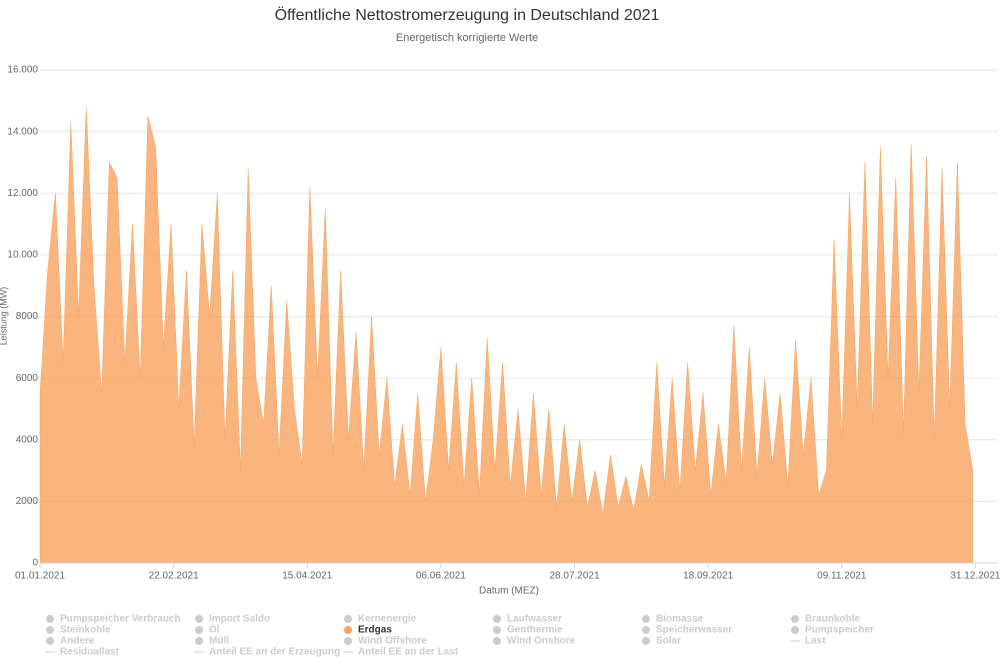 The image size is (1000, 669). I want to click on y-tick-label: 6000, so click(27, 378).